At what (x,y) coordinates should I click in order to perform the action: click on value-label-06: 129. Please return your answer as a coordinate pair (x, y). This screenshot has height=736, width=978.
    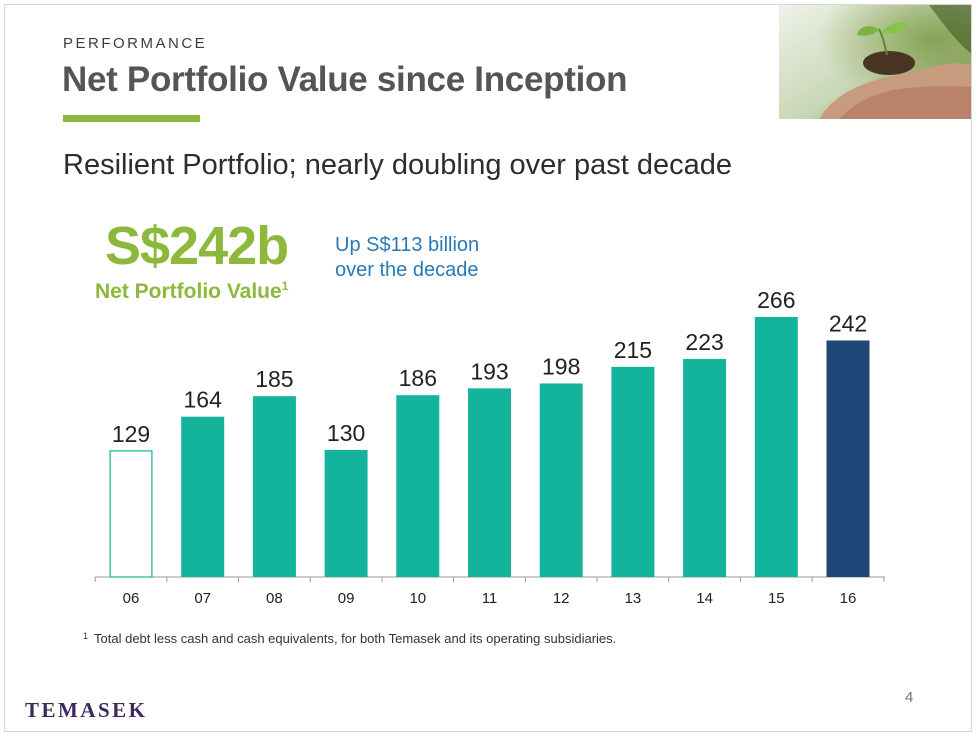
    Looking at the image, I should click on (131, 434).